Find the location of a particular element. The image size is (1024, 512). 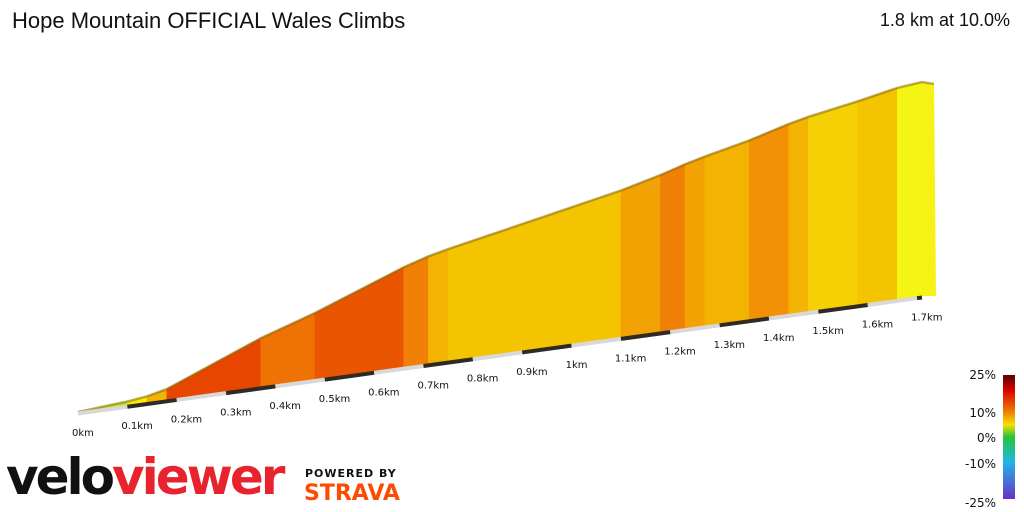

x-tick-label: 1.7km is located at coordinates (926, 318).